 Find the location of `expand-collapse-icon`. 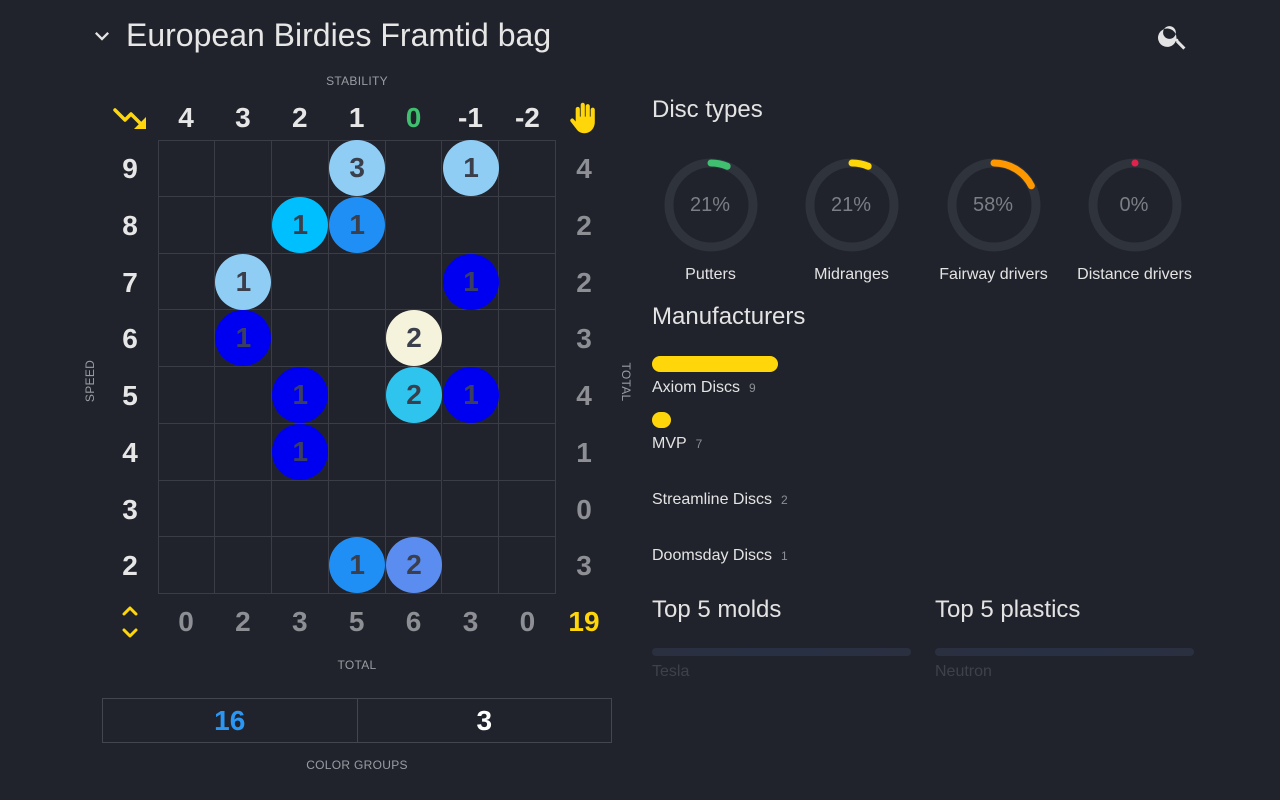

expand-collapse-icon is located at coordinates (130, 622).